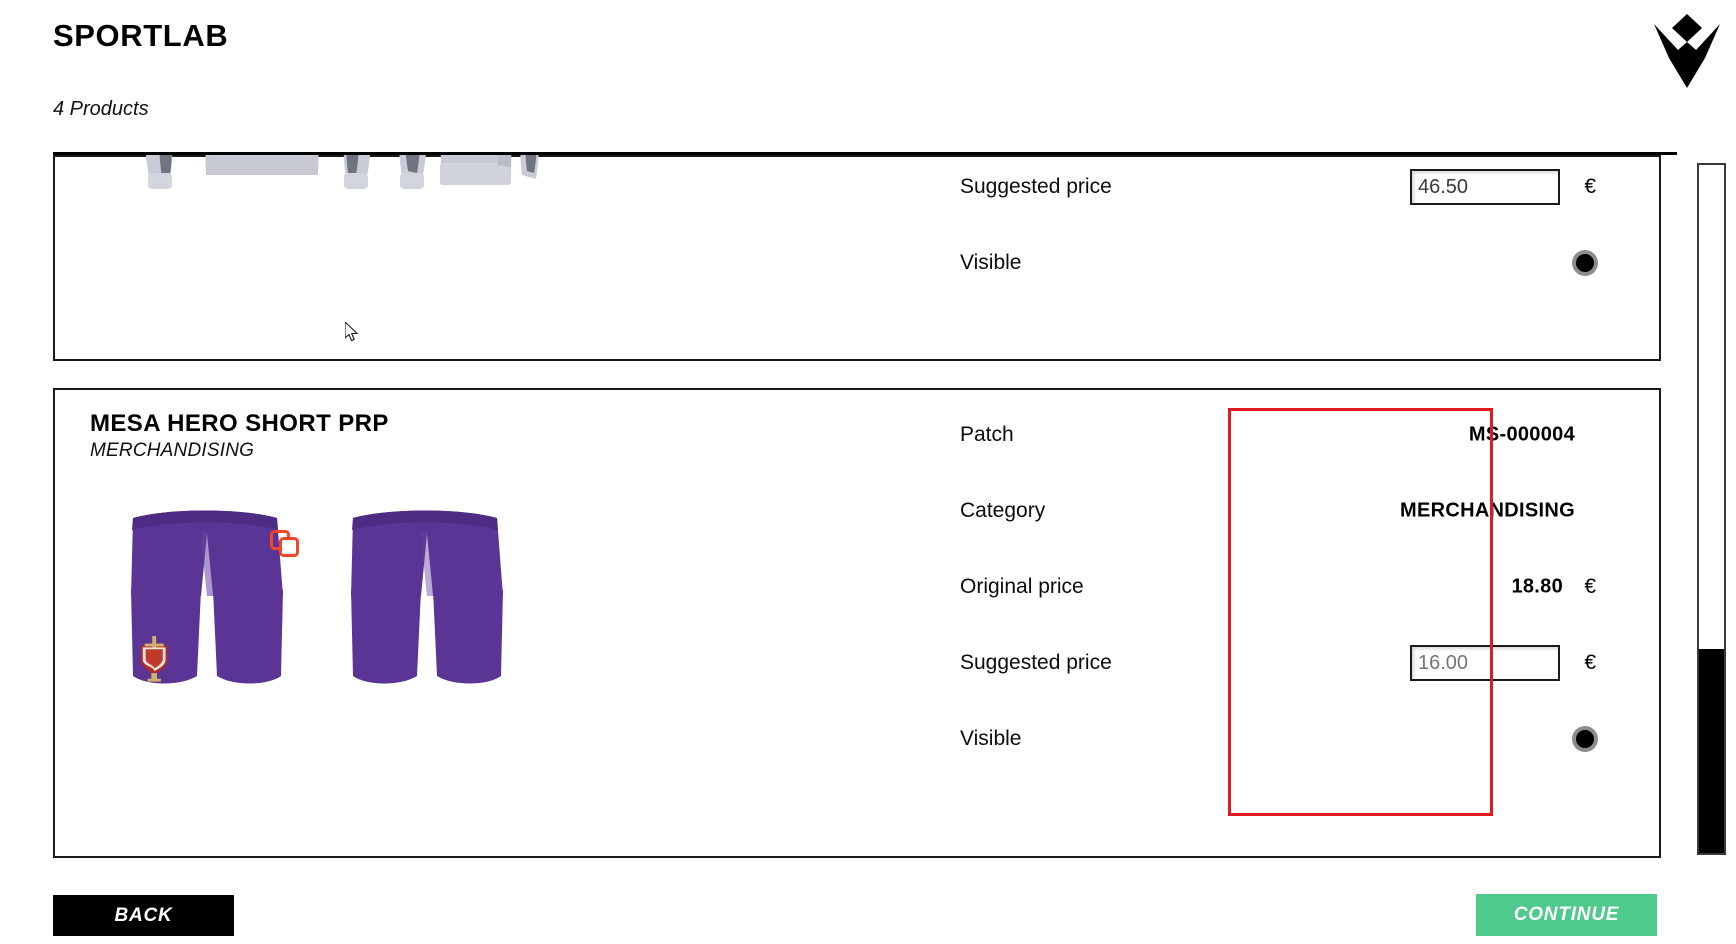  Describe the element at coordinates (351, 331) in the screenshot. I see `mouse-cursor` at that location.